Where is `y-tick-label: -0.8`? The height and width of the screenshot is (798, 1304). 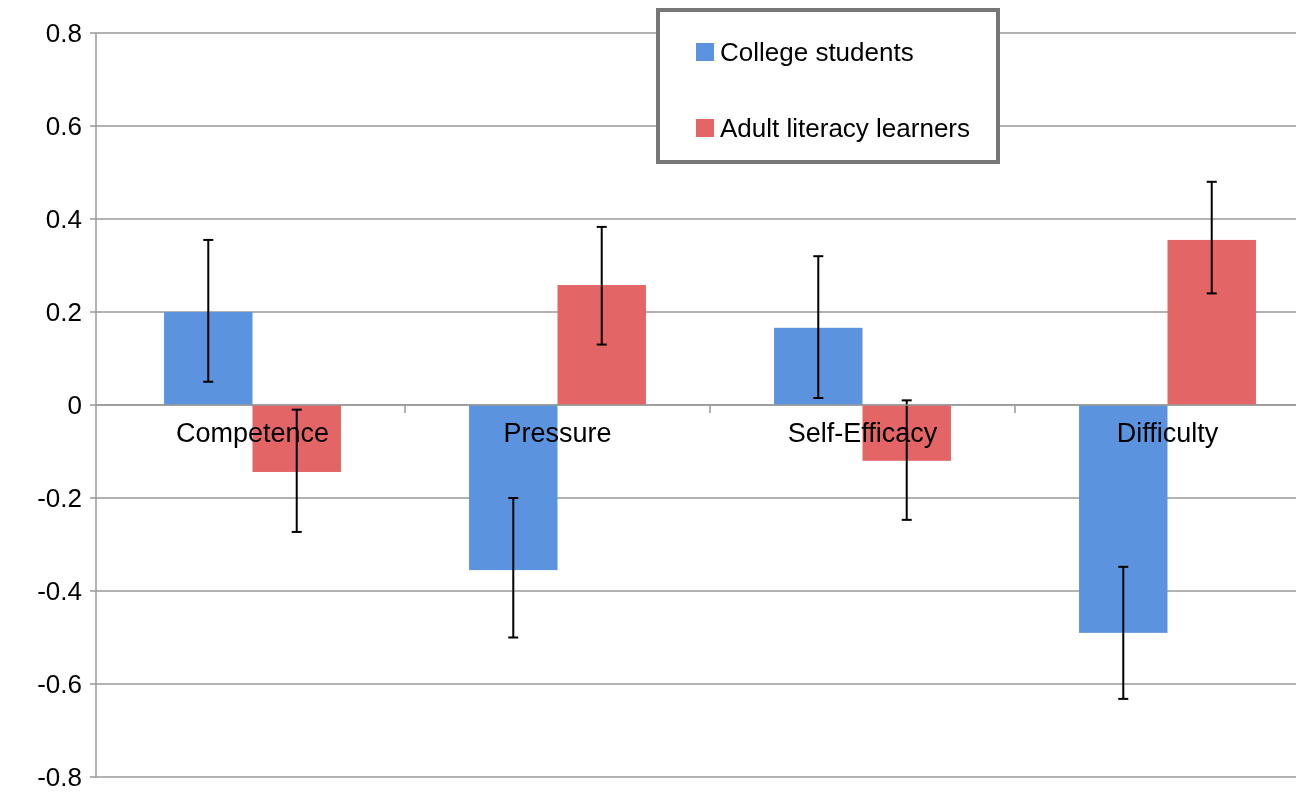 y-tick-label: -0.8 is located at coordinates (59, 777).